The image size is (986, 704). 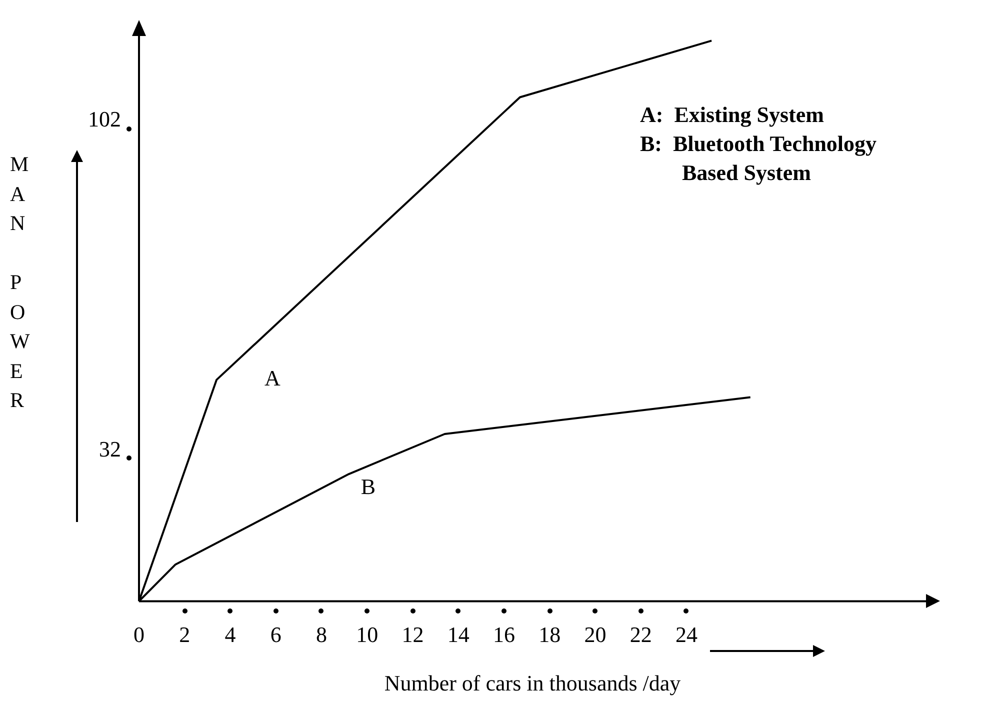 What do you see at coordinates (367, 635) in the screenshot?
I see `x-tick-label: 10` at bounding box center [367, 635].